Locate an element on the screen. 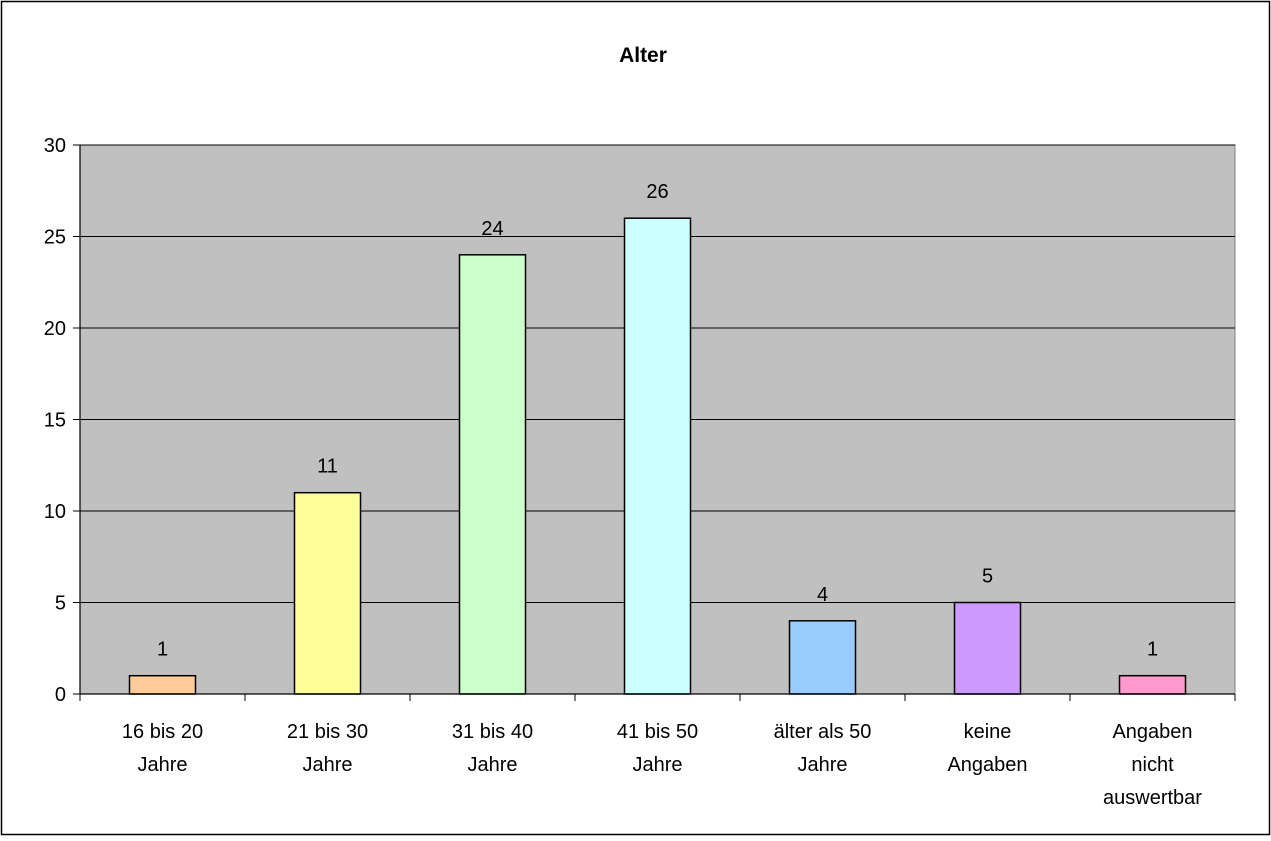 The image size is (1271, 841). x-tick-label: auswertbar is located at coordinates (1152, 798).